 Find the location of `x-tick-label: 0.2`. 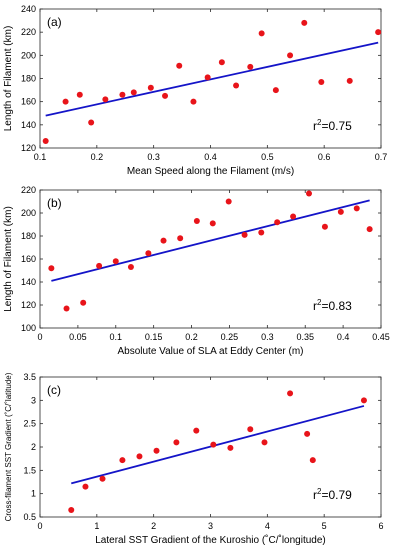

x-tick-label: 0.2 is located at coordinates (97, 157).